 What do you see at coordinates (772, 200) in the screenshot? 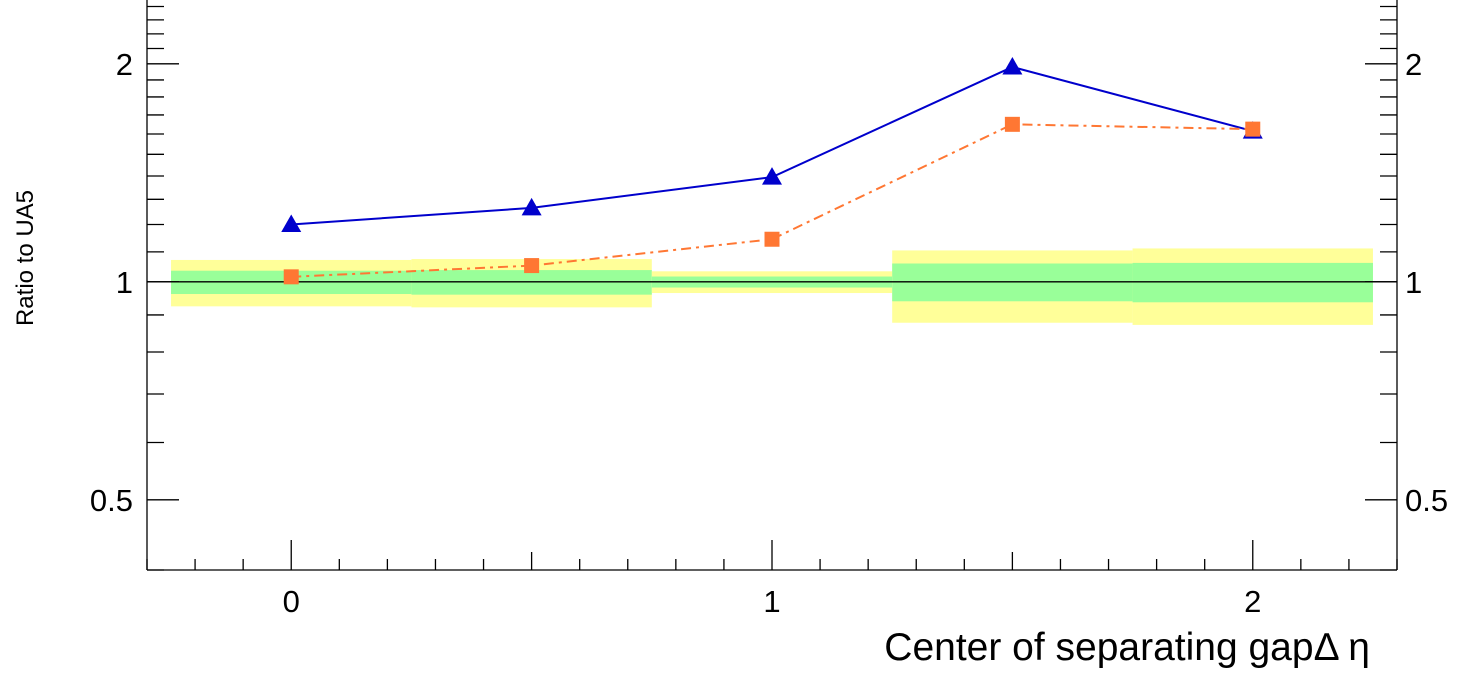
I see `series-1-line` at bounding box center [772, 200].